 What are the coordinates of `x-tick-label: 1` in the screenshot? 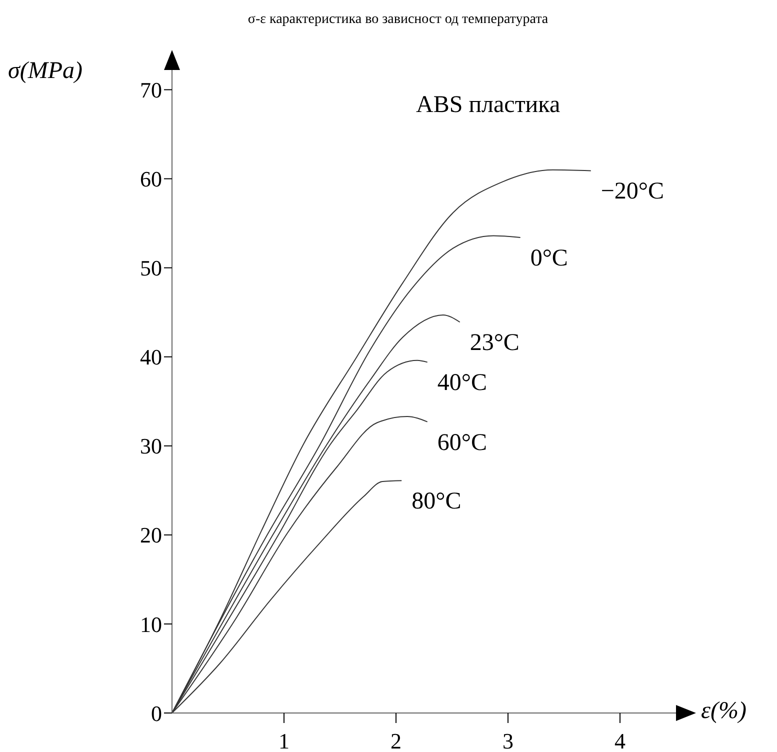 It's located at (284, 740).